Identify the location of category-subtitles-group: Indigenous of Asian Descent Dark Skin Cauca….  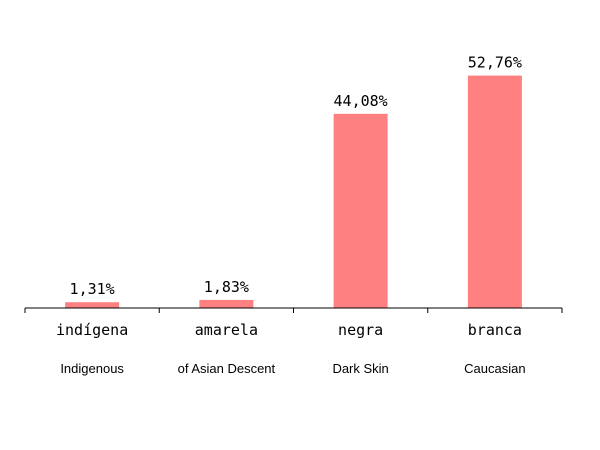
(292, 368).